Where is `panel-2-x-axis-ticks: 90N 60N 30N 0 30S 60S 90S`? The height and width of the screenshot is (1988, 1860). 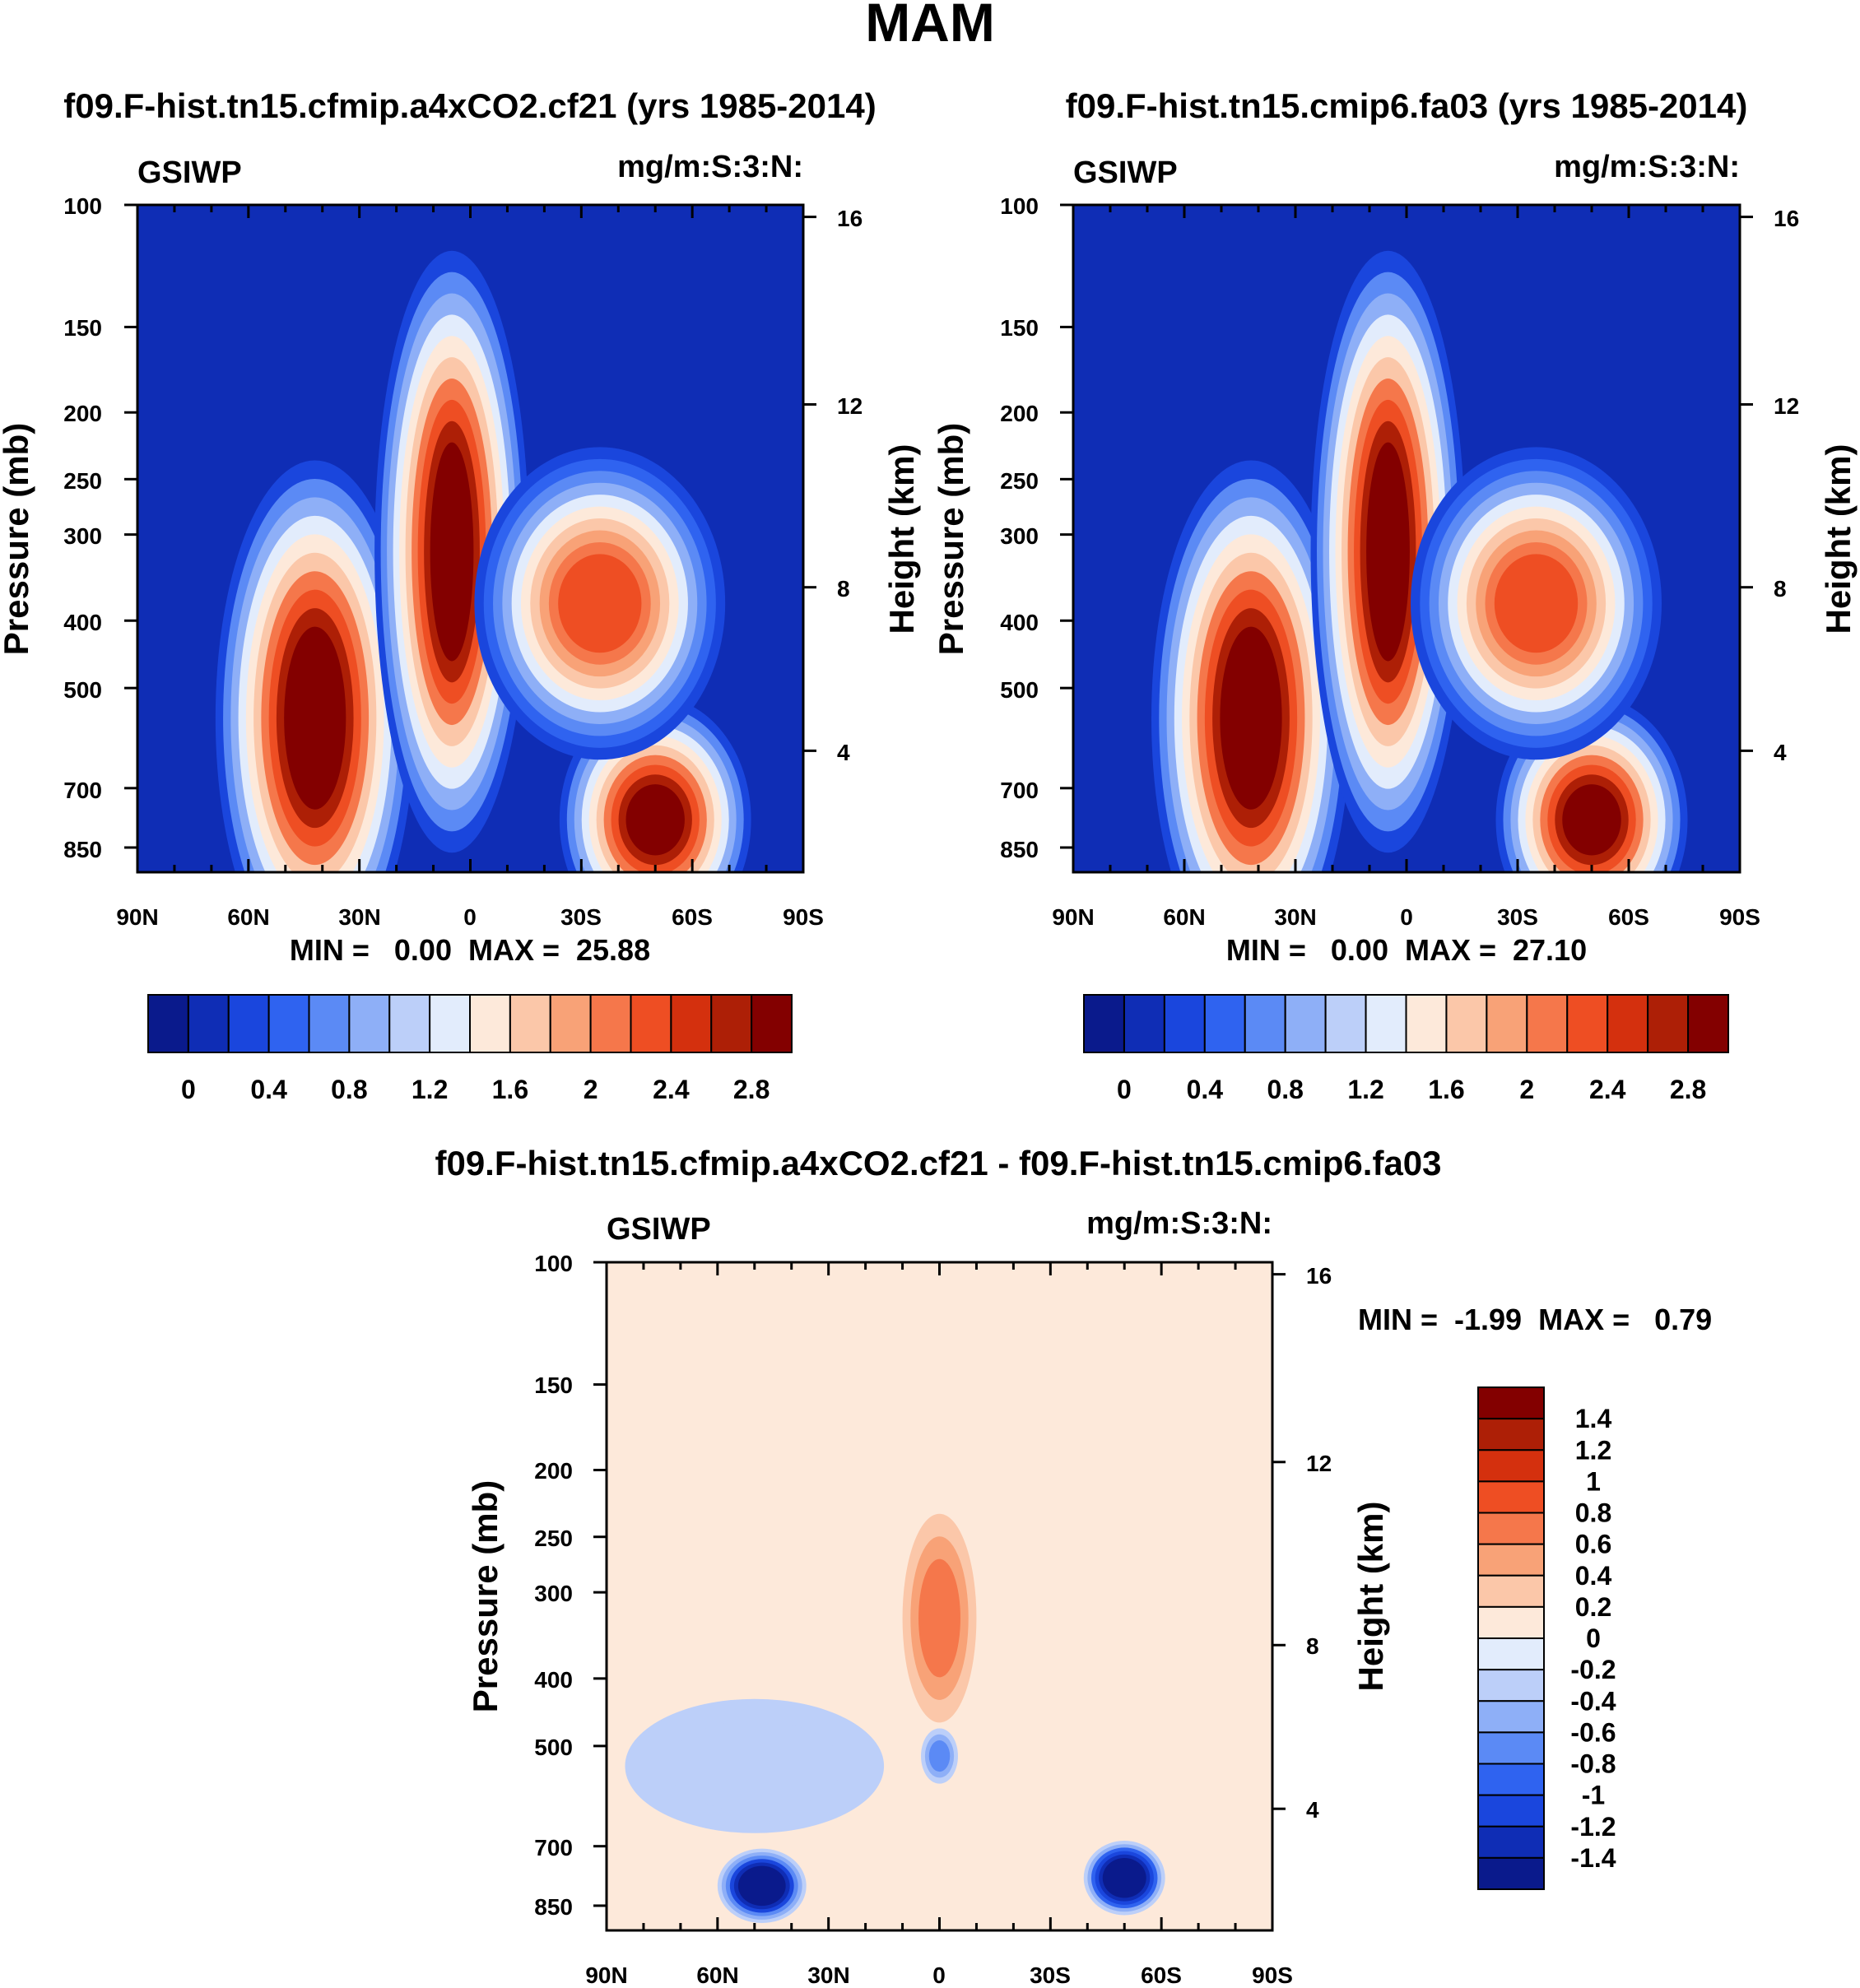
panel-2-x-axis-ticks: 90N 60N 30N 0 30S 60S 90S is located at coordinates (1406, 917).